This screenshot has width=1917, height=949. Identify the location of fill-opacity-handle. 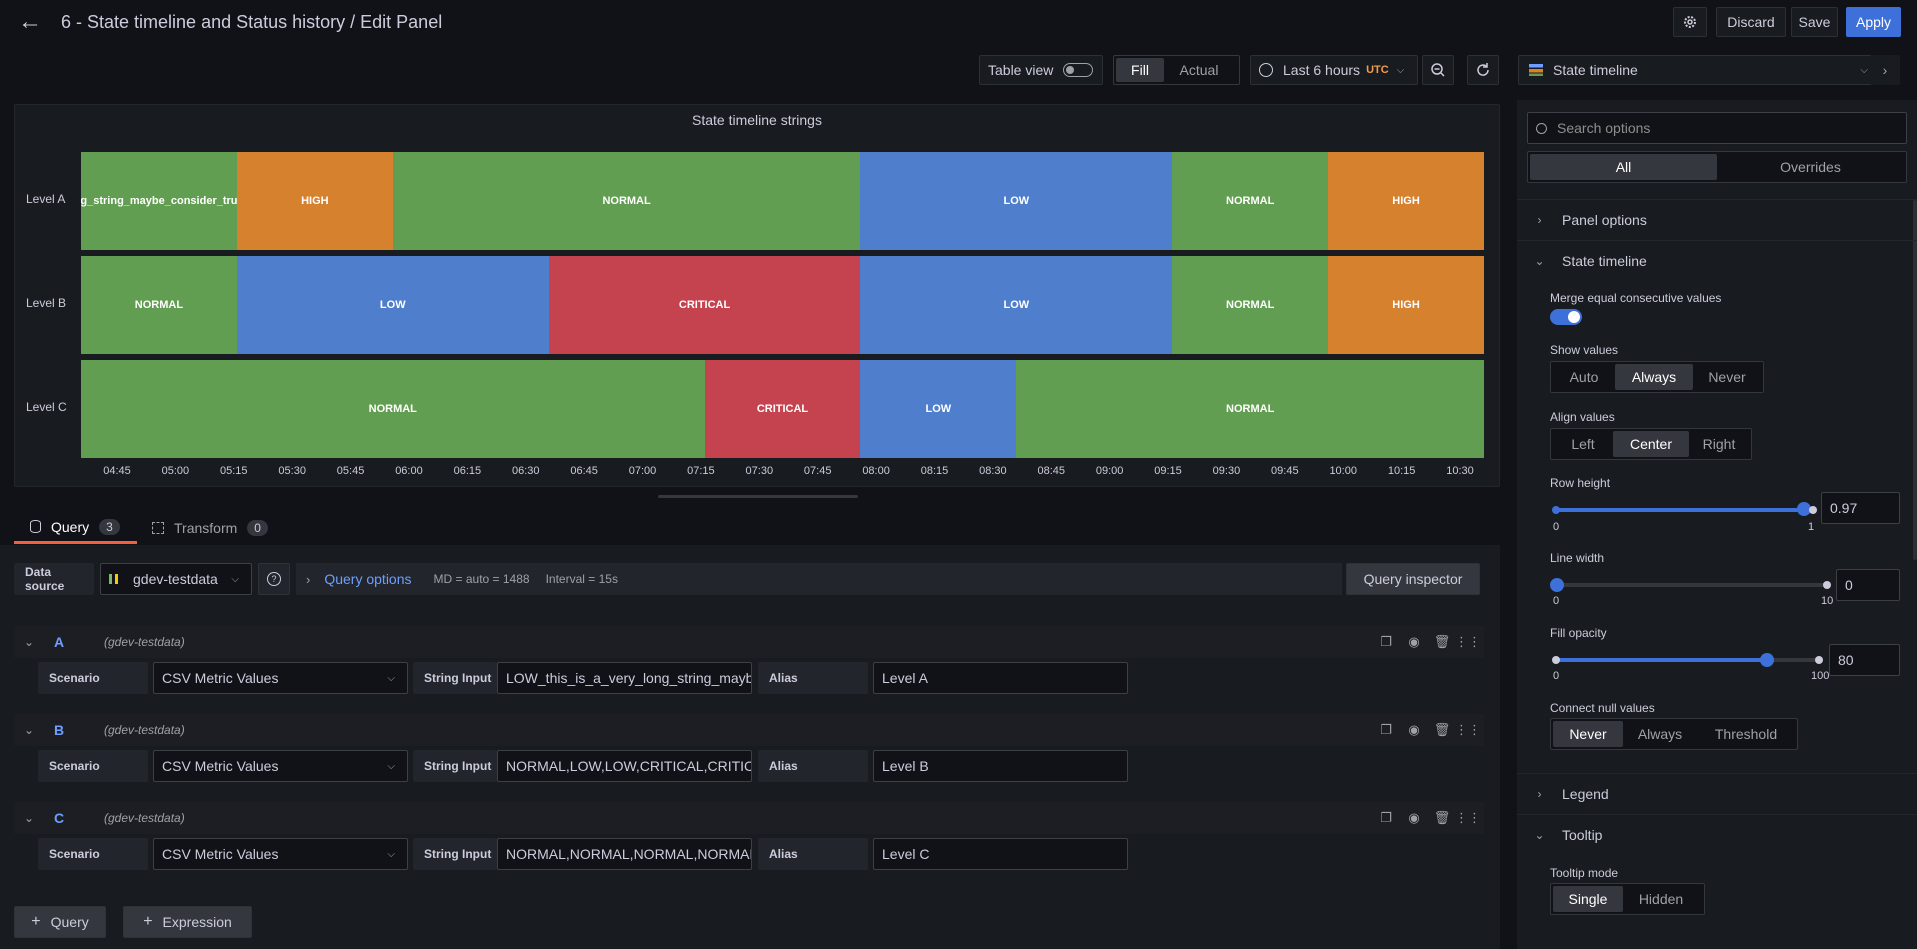
(1767, 660).